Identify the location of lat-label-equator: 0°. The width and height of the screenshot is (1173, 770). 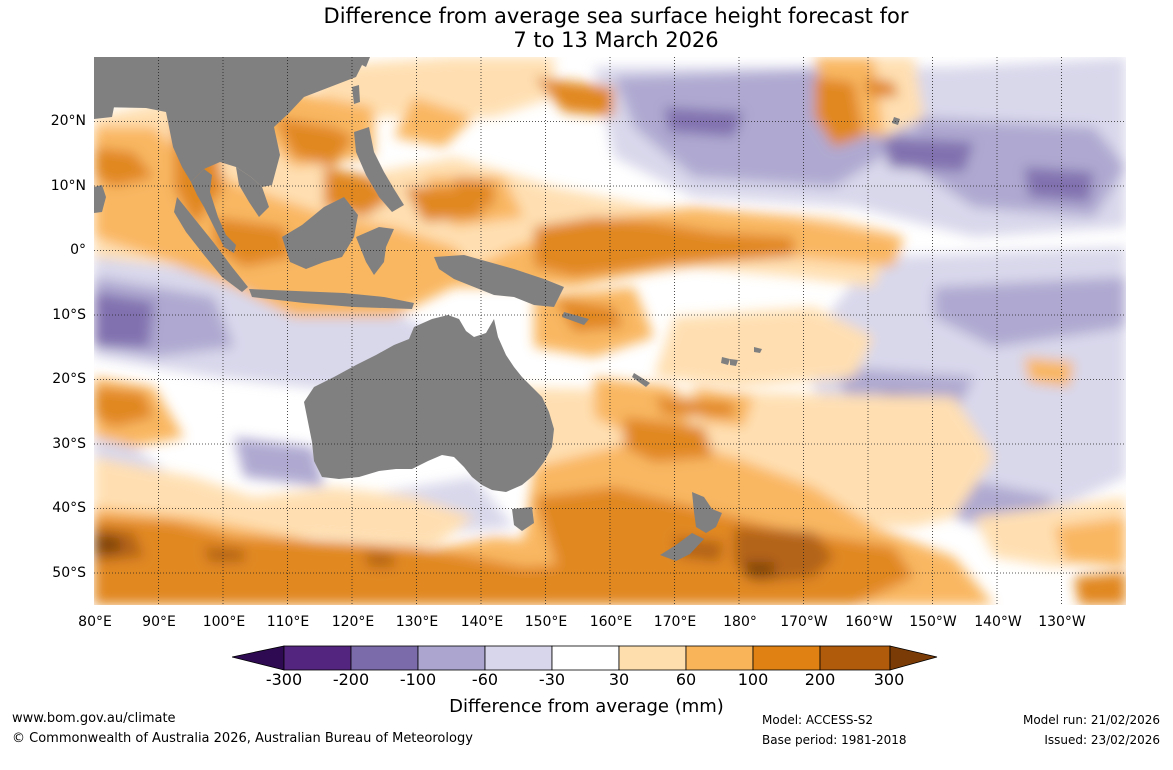
(78, 250).